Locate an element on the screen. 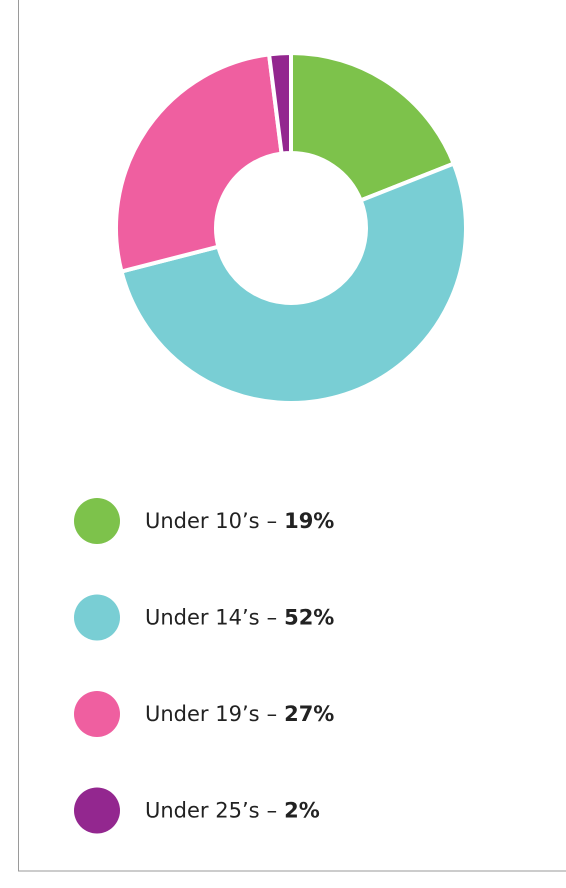  legend-value: 2% is located at coordinates (302, 811).